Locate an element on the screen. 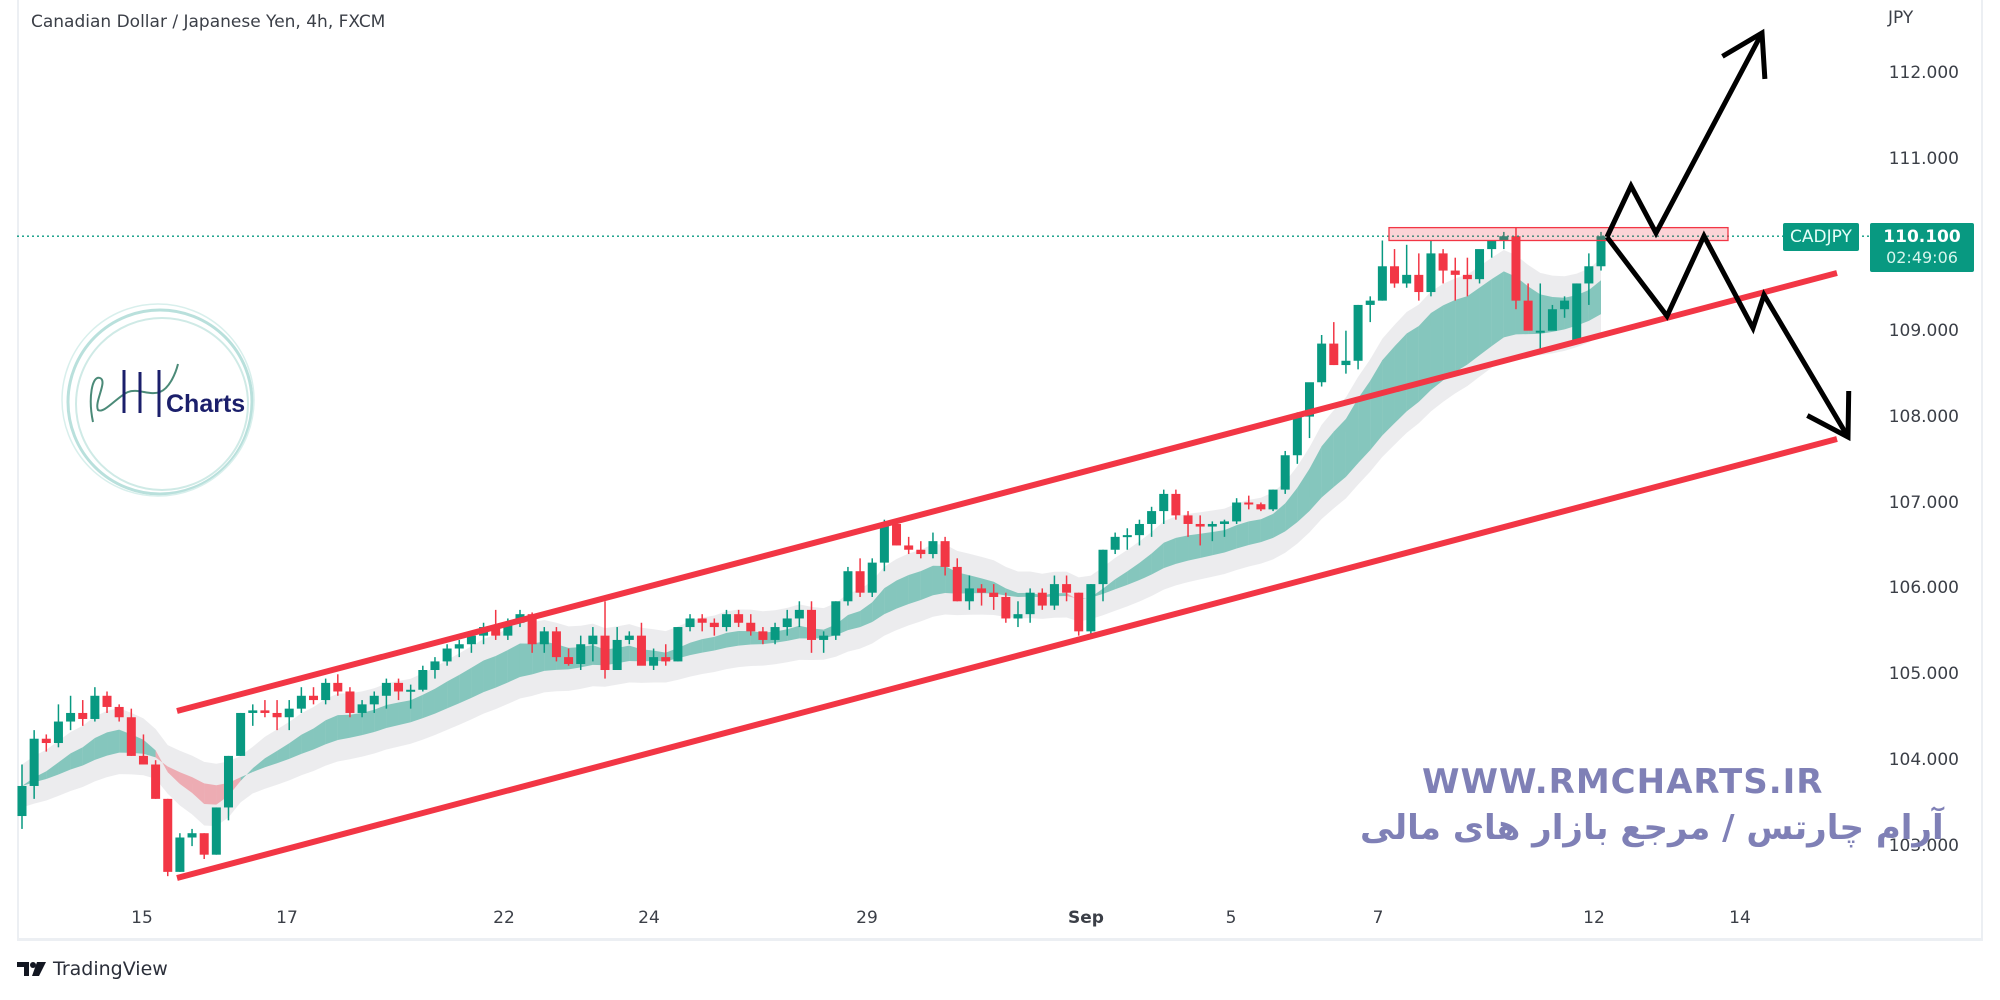 This screenshot has height=1000, width=2000. time-tick-label: 22 is located at coordinates (504, 918).